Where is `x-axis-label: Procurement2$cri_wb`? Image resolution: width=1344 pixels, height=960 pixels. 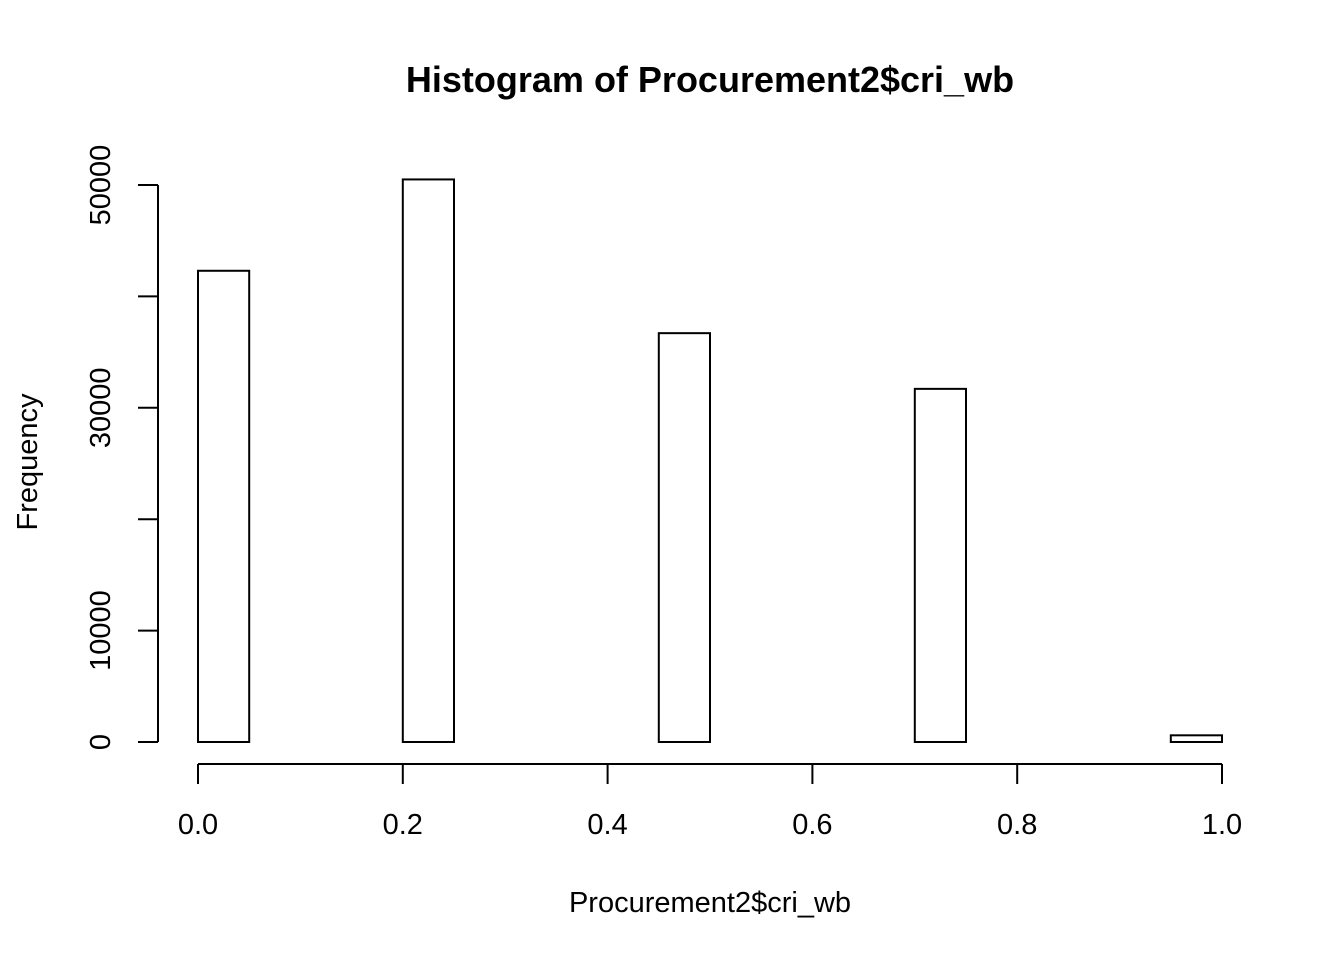 x-axis-label: Procurement2$cri_wb is located at coordinates (710, 903).